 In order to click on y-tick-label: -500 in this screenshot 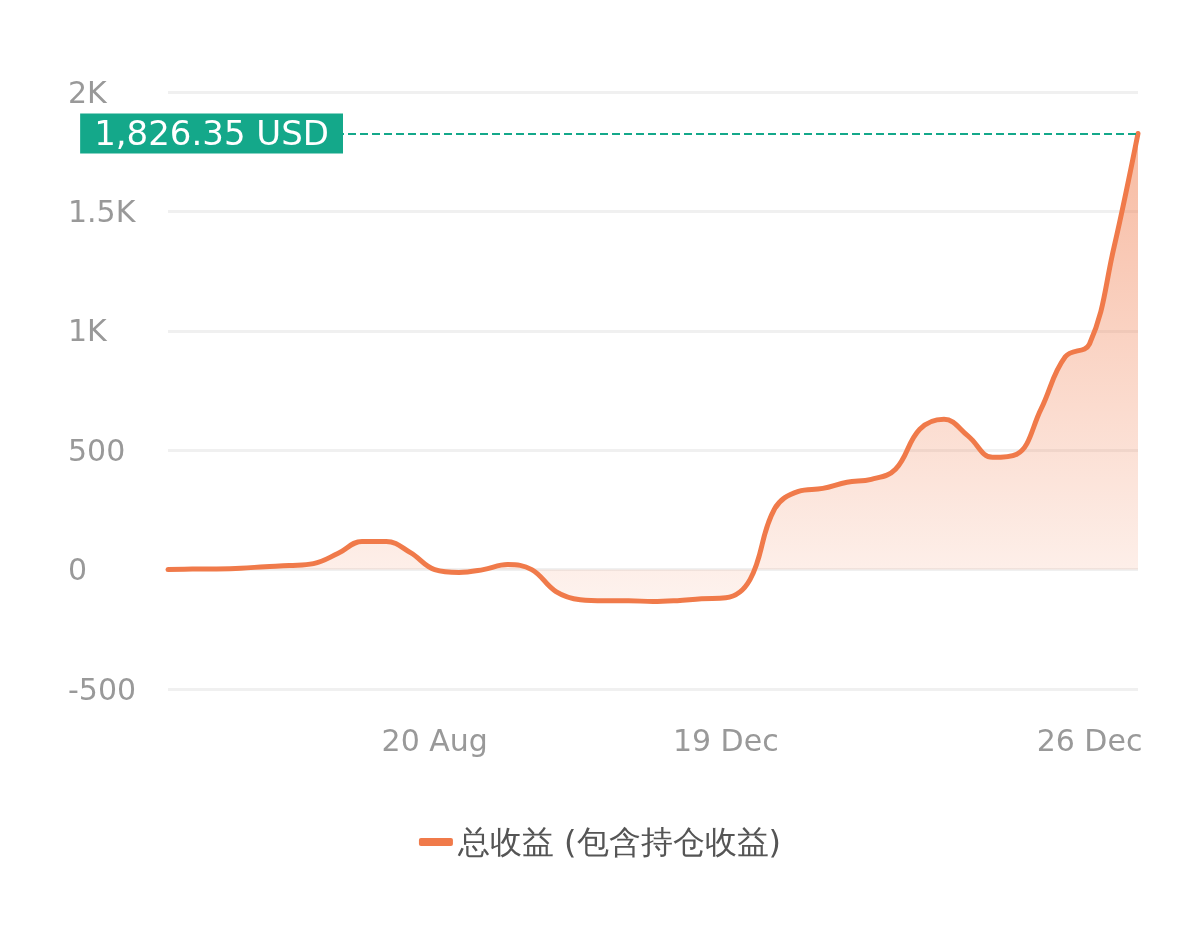, I will do `click(102, 689)`.